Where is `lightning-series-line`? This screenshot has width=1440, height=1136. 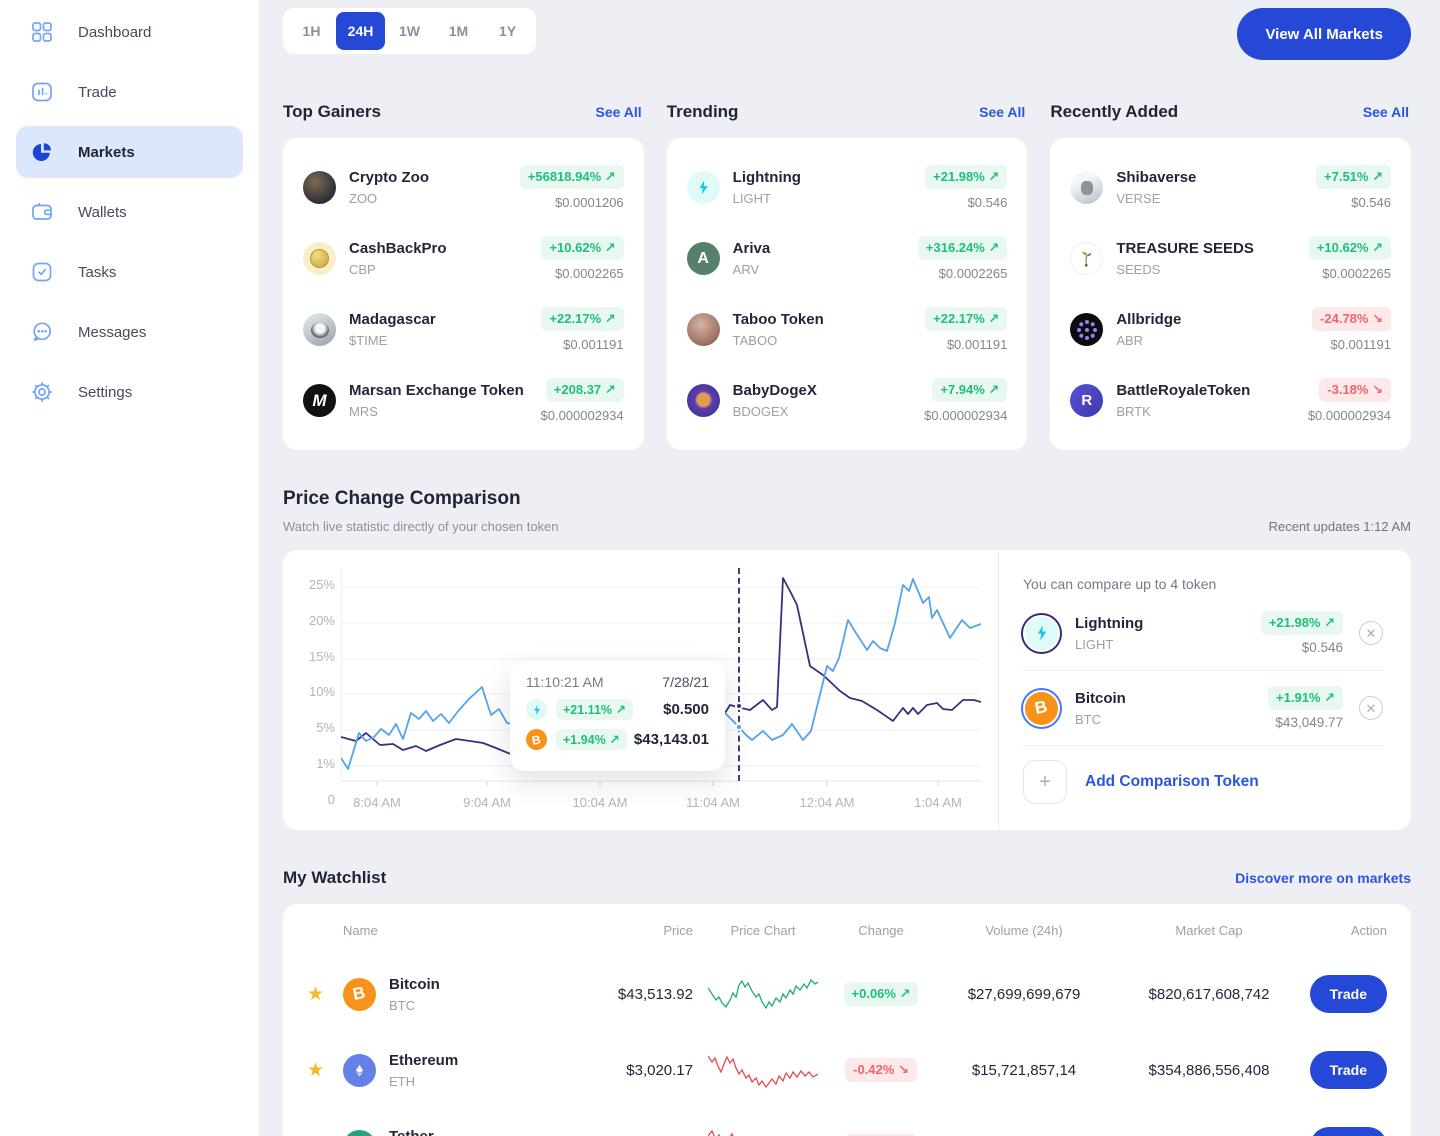
lightning-series-line is located at coordinates (661, 669).